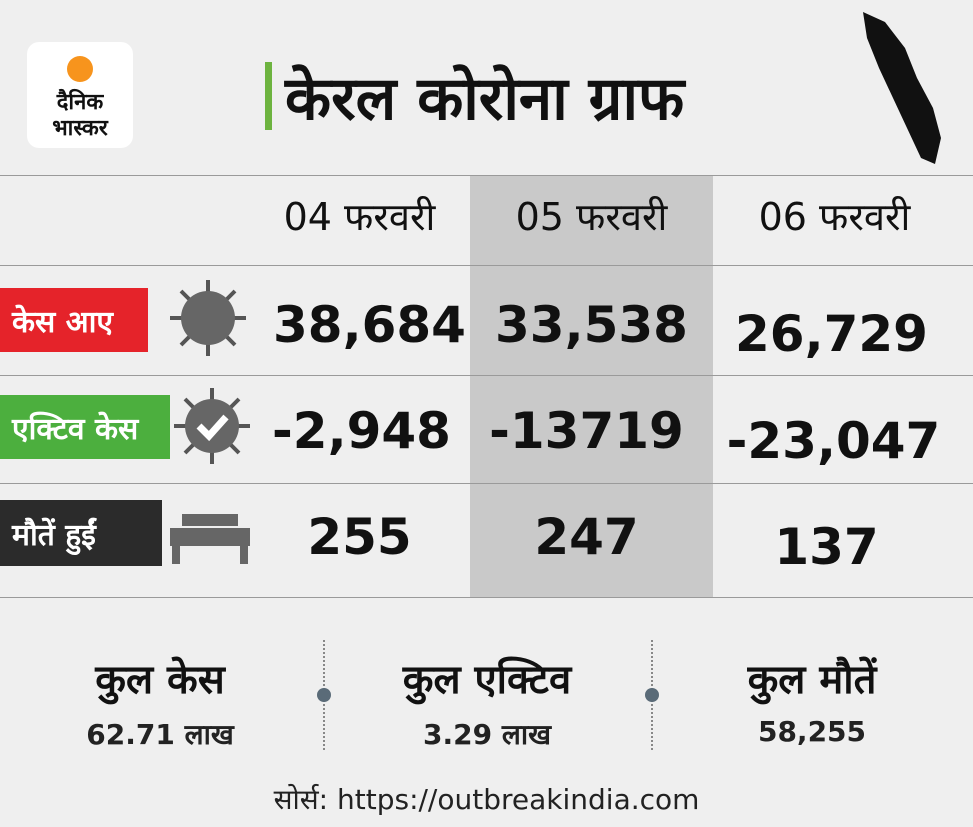 Image resolution: width=973 pixels, height=827 pixels. I want to click on column-header: 04 फरवरी, so click(359, 217).